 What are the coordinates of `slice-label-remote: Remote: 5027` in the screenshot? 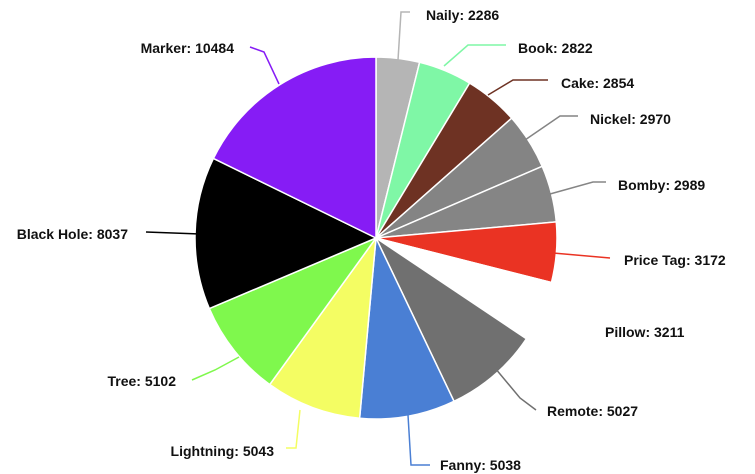 It's located at (592, 411).